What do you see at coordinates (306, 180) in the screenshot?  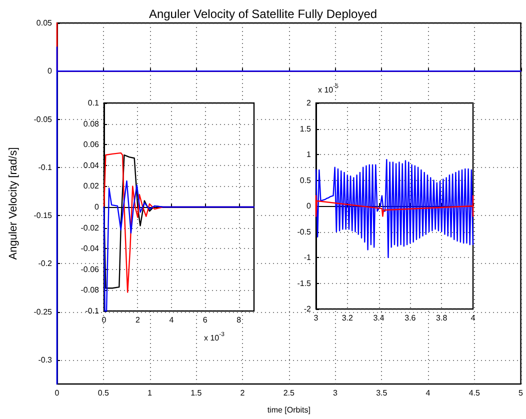 I see `y-tick-label: 0.5` at bounding box center [306, 180].